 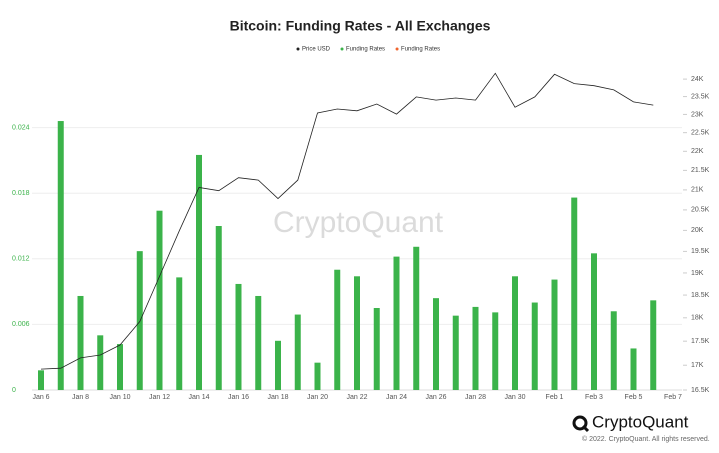 What do you see at coordinates (581, 424) in the screenshot?
I see `logo` at bounding box center [581, 424].